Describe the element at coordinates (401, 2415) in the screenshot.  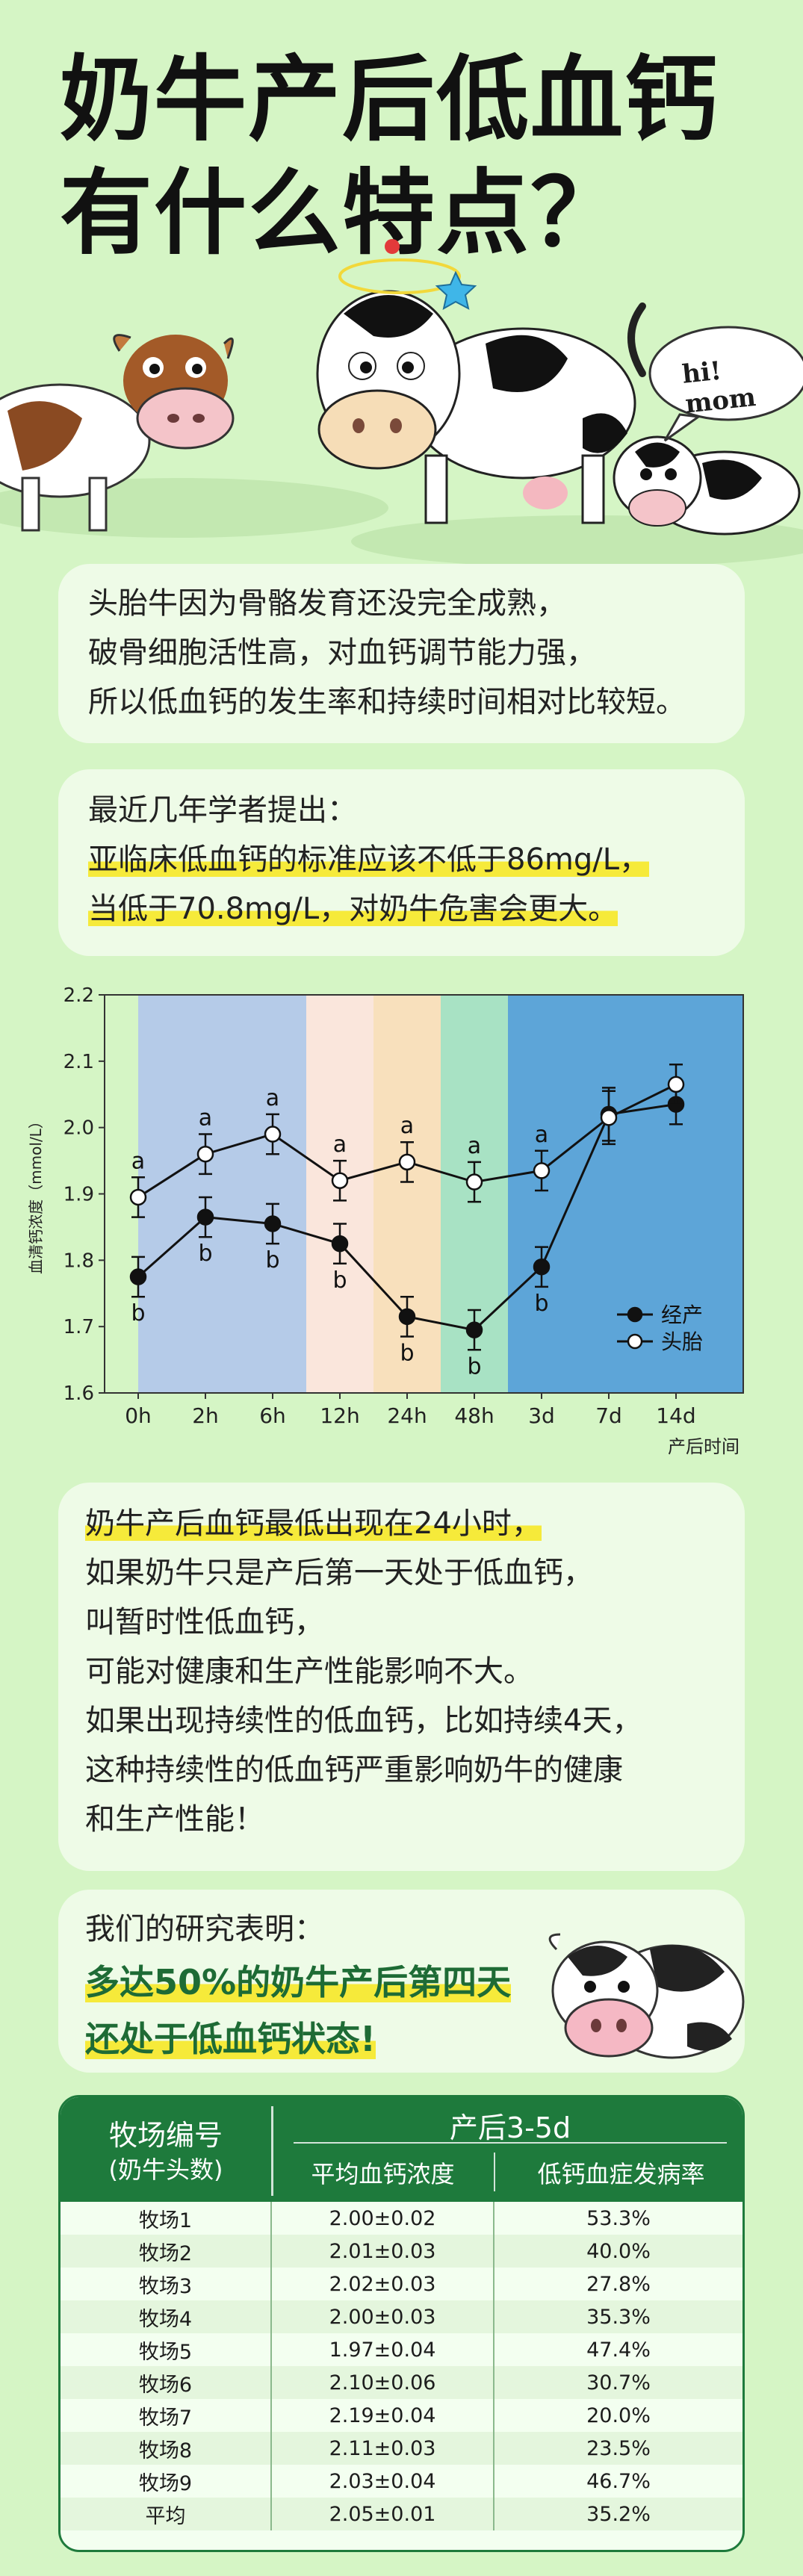
I see `table-row: 牧场7 2.19±0.04 20.0%` at that location.